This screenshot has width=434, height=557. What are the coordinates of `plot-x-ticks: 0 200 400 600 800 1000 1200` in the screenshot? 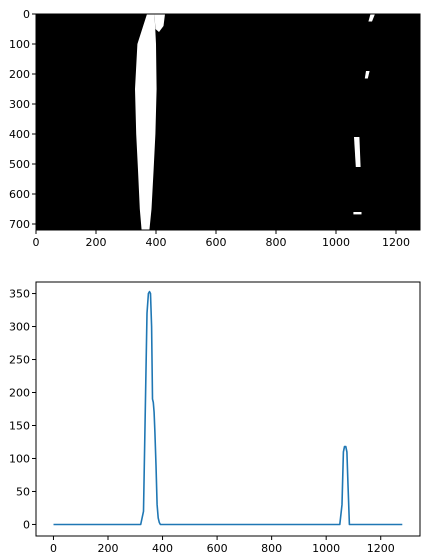 It's located at (222, 545).